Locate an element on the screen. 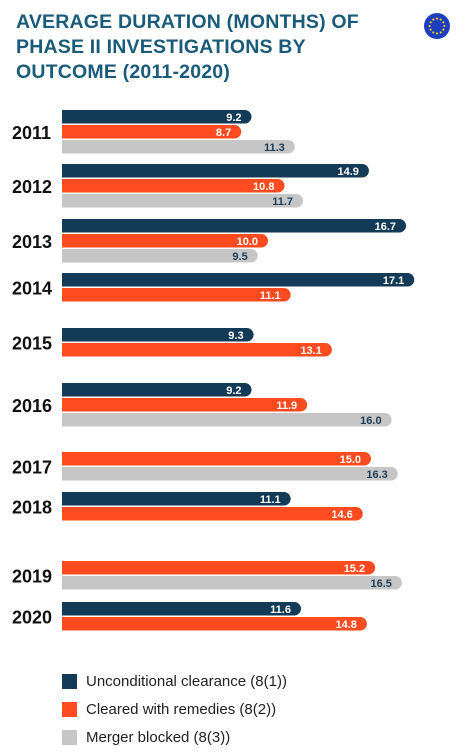 This screenshot has height=756, width=460. value-label-2016-blocked: 16.0 is located at coordinates (370, 421).